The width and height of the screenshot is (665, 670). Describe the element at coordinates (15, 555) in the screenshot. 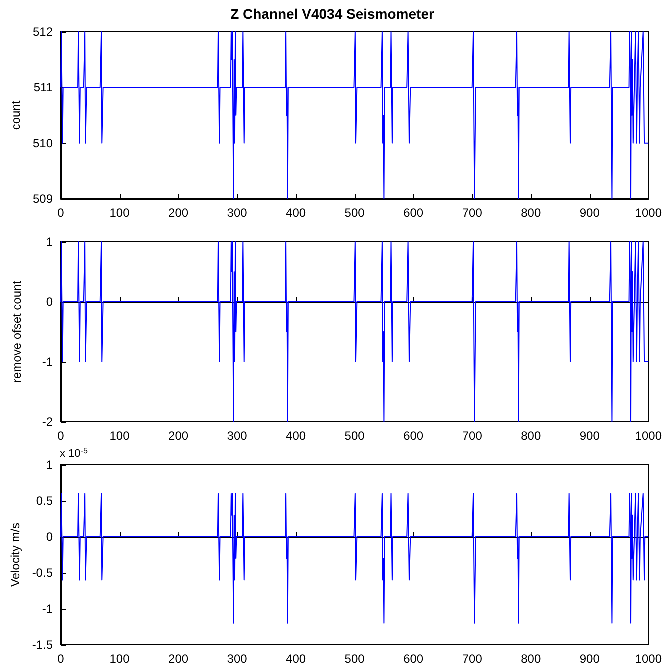

I see `y-axis-title: Velocity m/s` at that location.